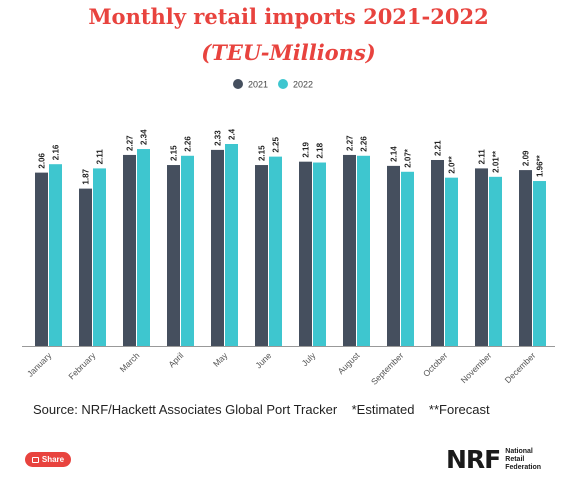 This screenshot has width=577, height=485. Describe the element at coordinates (238, 84) in the screenshot. I see `legend-marker-2021` at that location.